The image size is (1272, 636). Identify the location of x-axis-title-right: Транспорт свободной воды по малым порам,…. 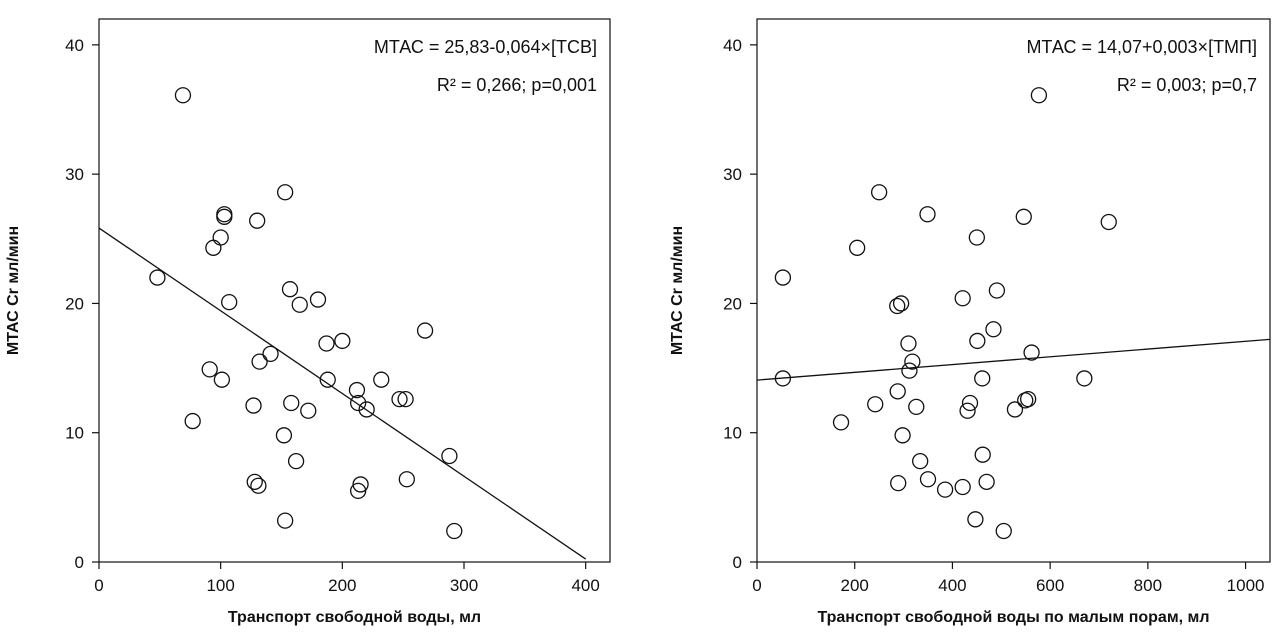
(1013, 617).